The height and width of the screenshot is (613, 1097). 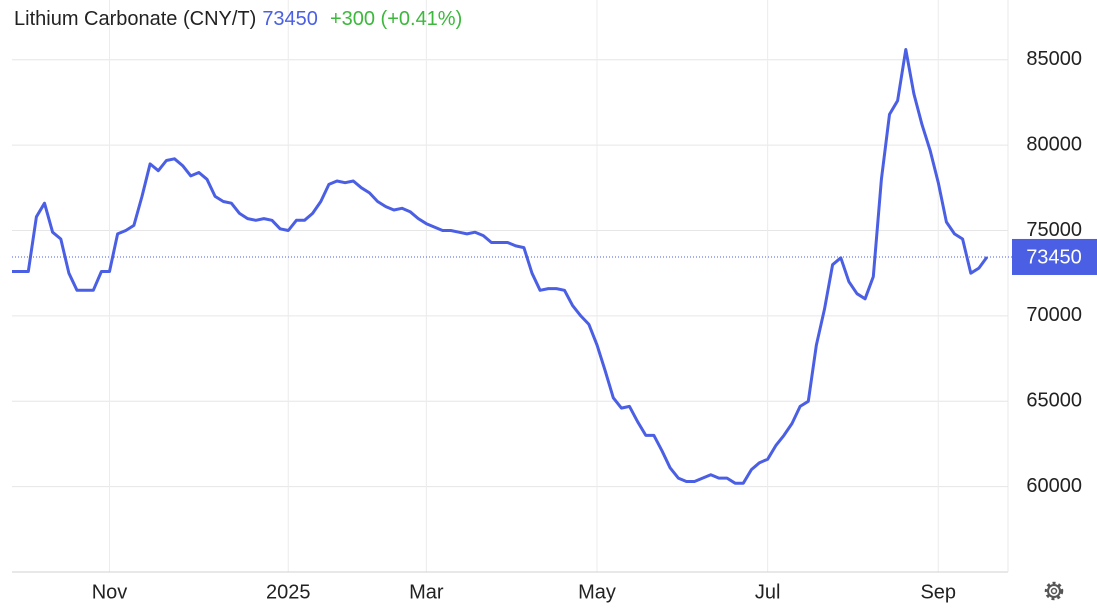 What do you see at coordinates (426, 592) in the screenshot?
I see `x-tick-label: Mar` at bounding box center [426, 592].